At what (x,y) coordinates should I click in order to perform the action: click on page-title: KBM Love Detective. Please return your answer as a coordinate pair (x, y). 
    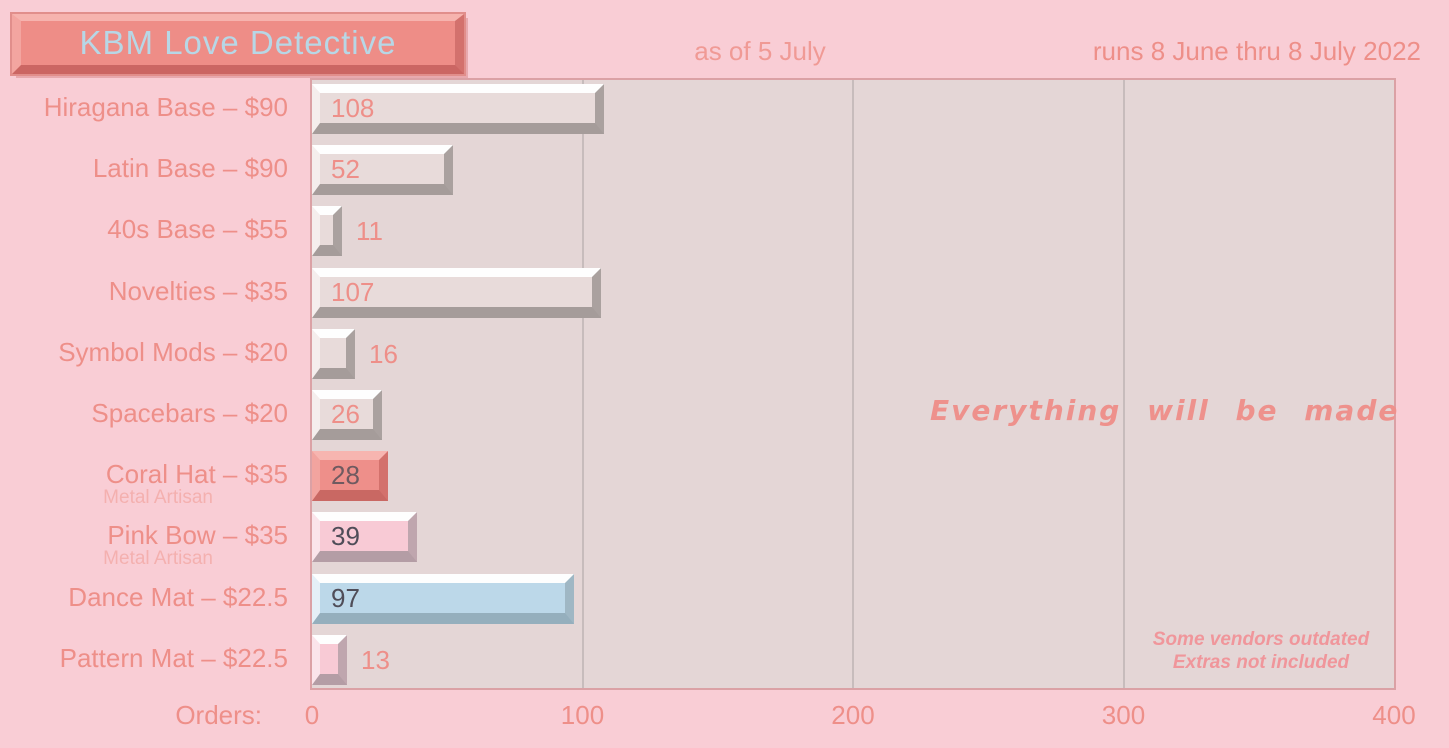
    Looking at the image, I should click on (238, 42).